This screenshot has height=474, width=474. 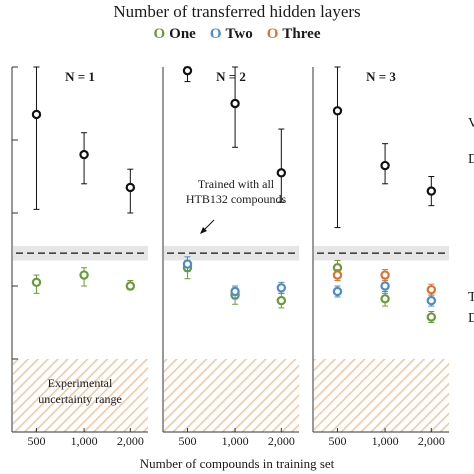 What do you see at coordinates (236, 11) in the screenshot?
I see `chart-title: Number of transferred hidden layers` at bounding box center [236, 11].